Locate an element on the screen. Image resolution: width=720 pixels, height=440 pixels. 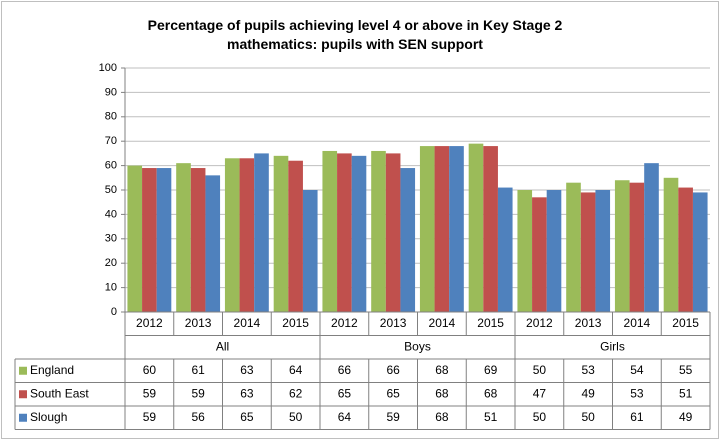
y-tick-label: 70 is located at coordinates (111, 141).